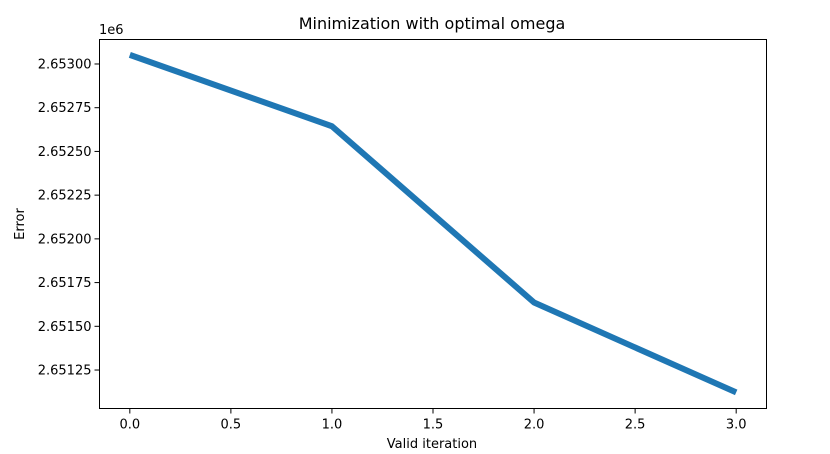  Describe the element at coordinates (129, 425) in the screenshot. I see `x-tick-label: 0.0` at that location.